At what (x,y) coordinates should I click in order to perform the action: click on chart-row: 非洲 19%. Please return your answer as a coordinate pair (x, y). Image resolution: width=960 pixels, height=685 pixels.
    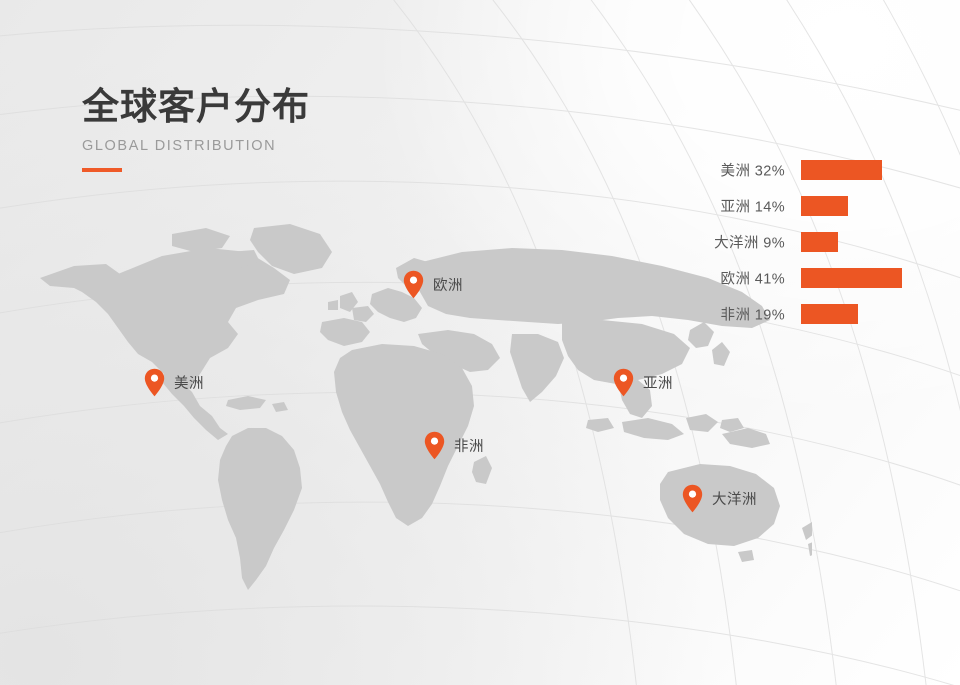
    Looking at the image, I should click on (820, 314).